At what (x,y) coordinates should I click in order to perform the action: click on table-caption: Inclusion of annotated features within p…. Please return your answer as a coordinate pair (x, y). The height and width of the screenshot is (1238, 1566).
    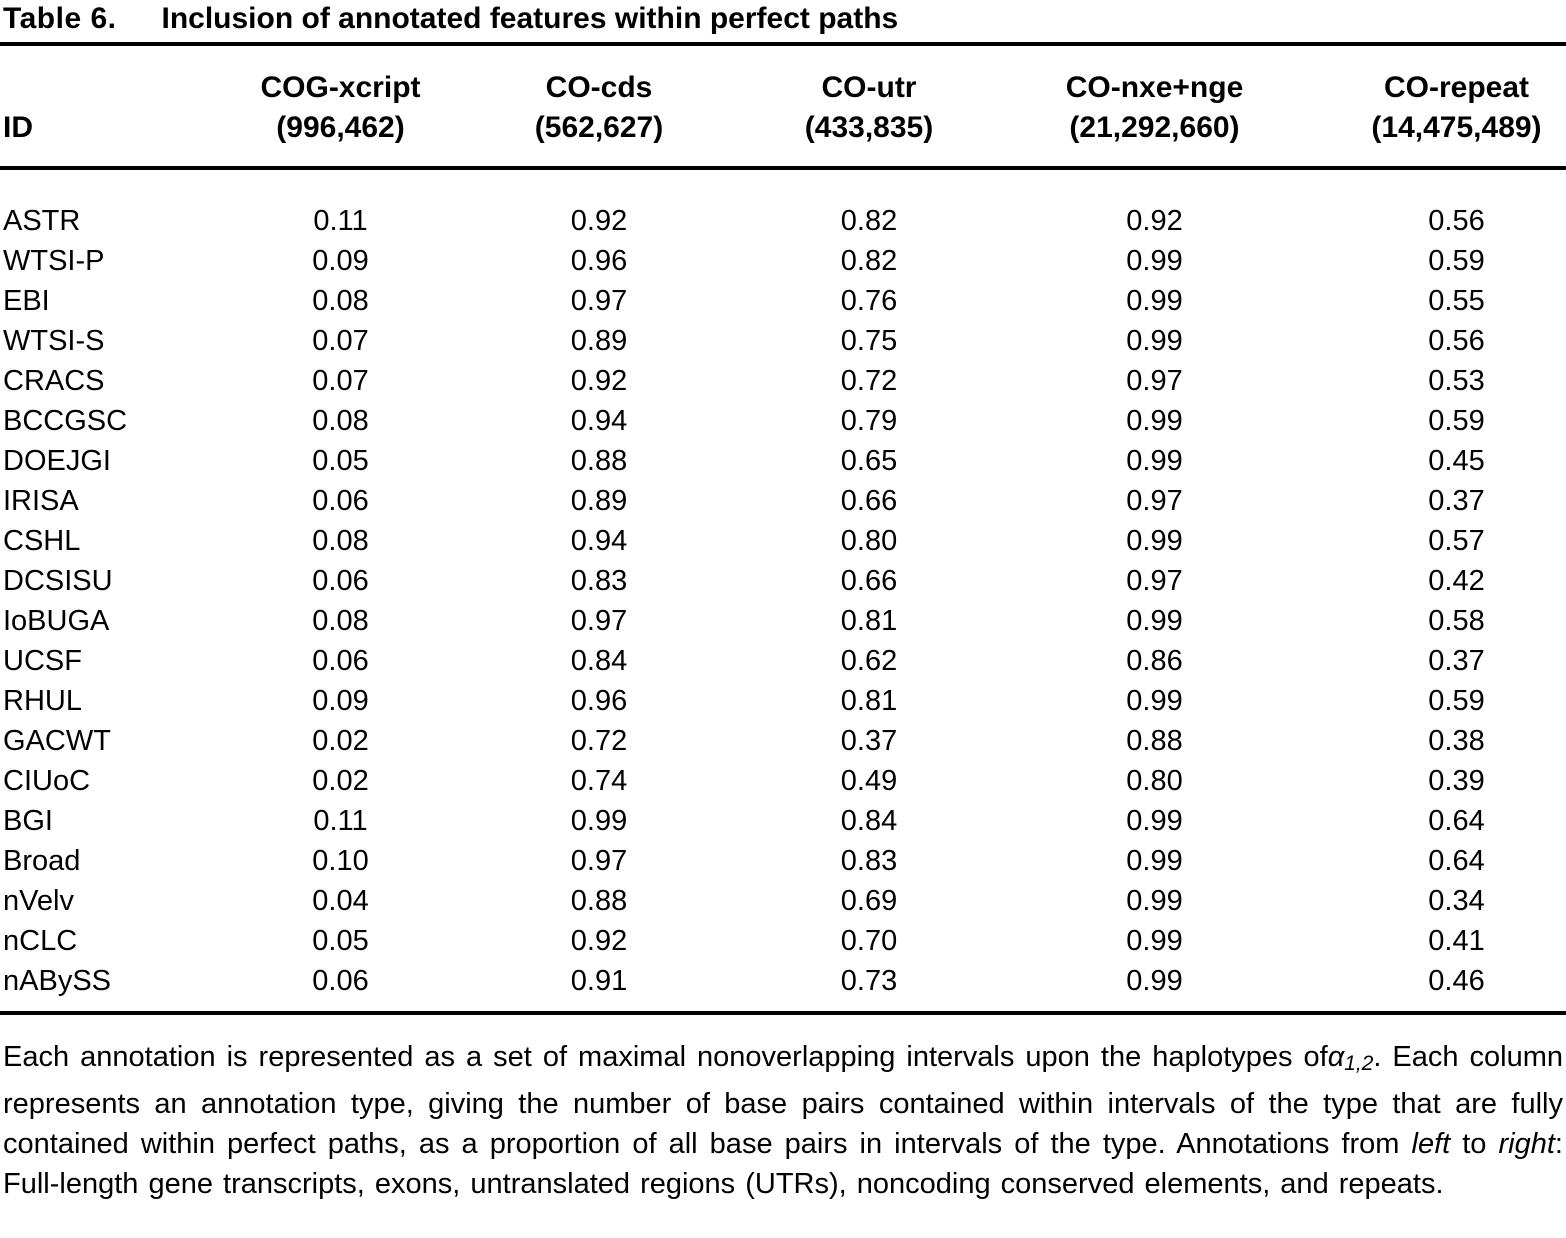
    Looking at the image, I should click on (530, 18).